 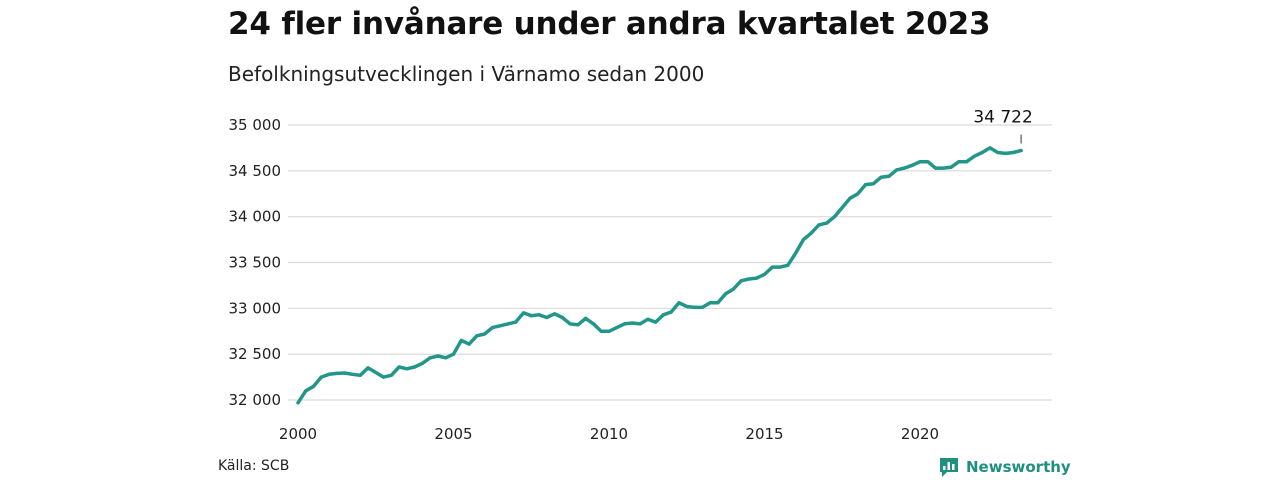 What do you see at coordinates (255, 308) in the screenshot?
I see `y-tick-label: 33 000` at bounding box center [255, 308].